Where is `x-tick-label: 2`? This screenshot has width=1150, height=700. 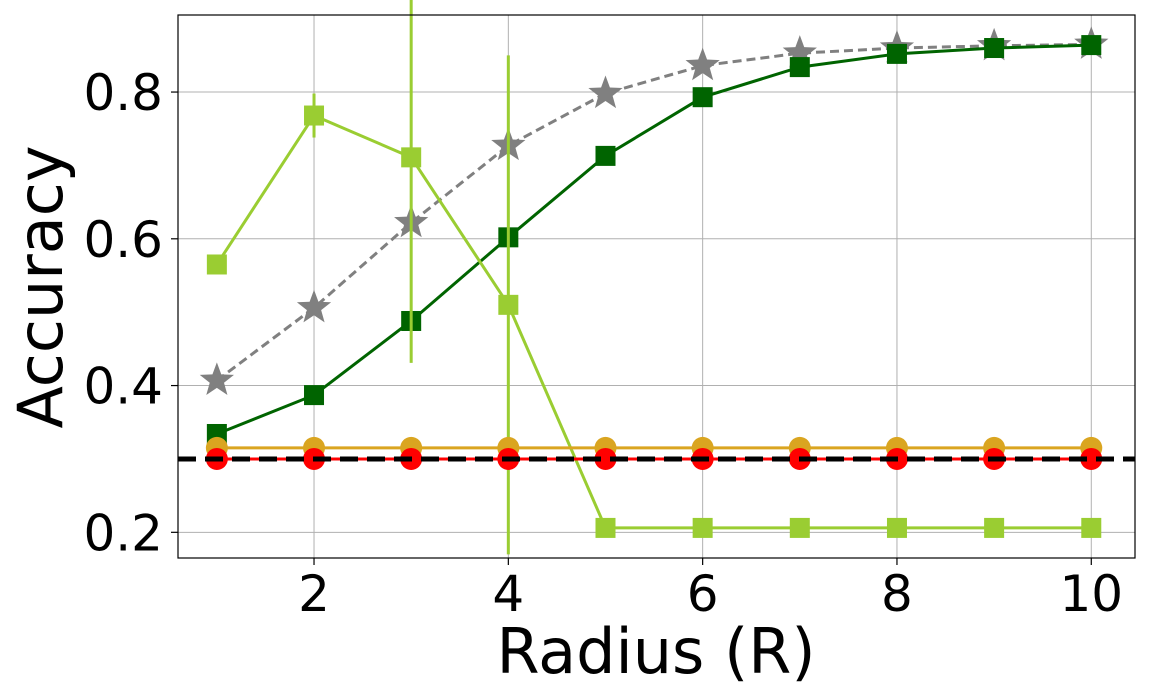 x-tick-label: 2 is located at coordinates (314, 594).